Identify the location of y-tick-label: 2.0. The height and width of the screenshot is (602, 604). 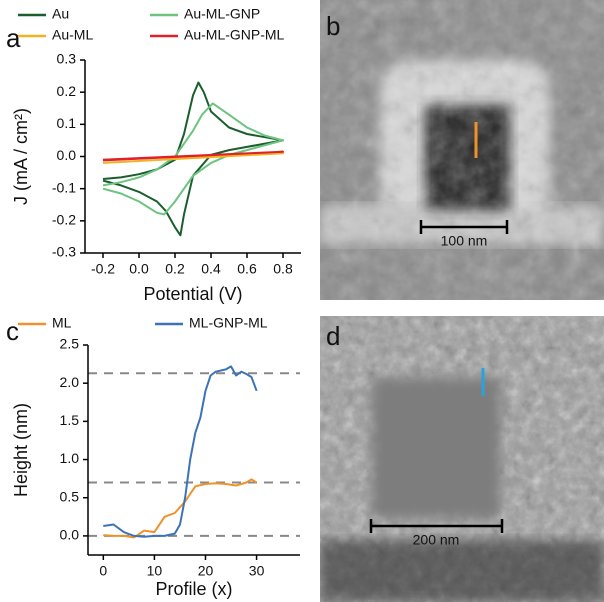
(70, 382).